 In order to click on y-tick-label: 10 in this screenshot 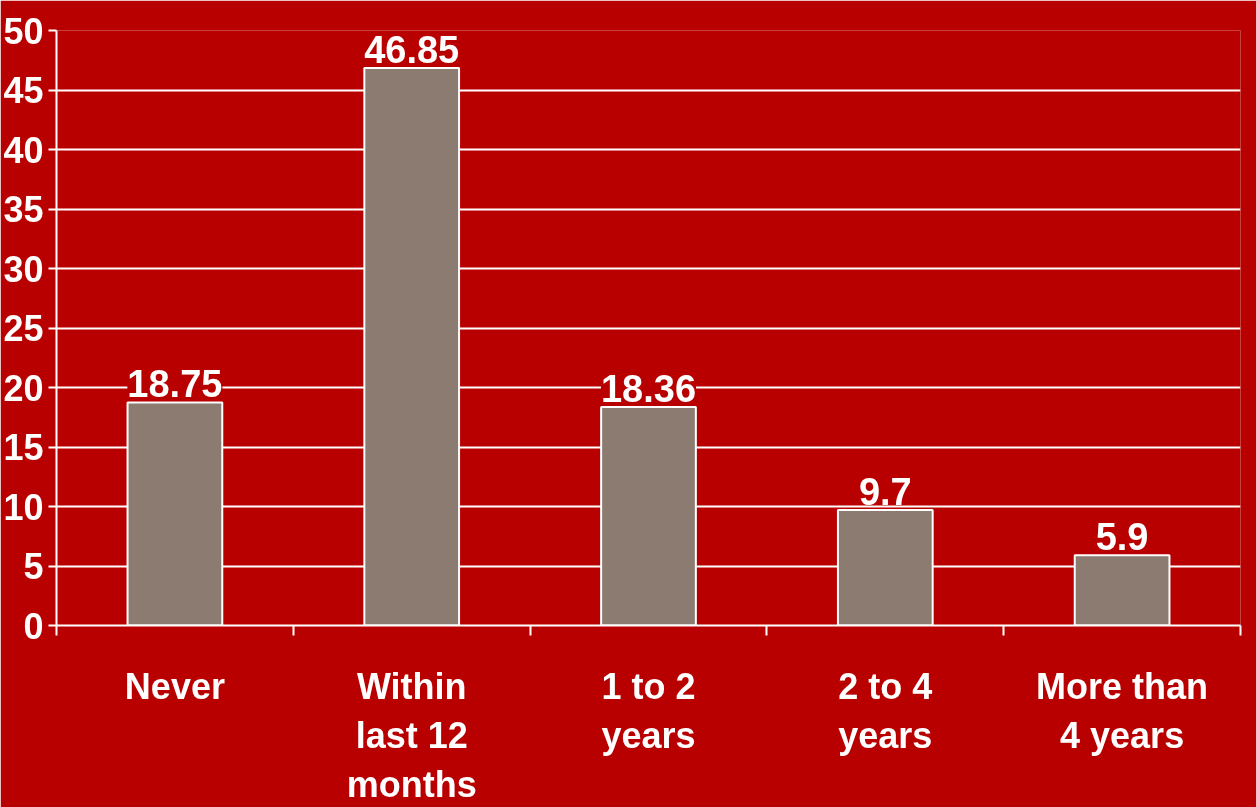, I will do `click(23, 507)`.